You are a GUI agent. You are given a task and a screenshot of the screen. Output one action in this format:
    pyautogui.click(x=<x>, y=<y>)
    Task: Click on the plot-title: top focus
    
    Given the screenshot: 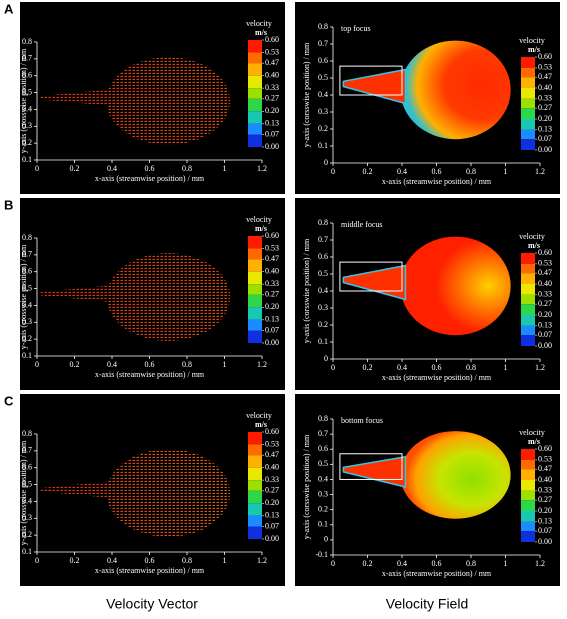 What is the action you would take?
    pyautogui.click(x=356, y=28)
    